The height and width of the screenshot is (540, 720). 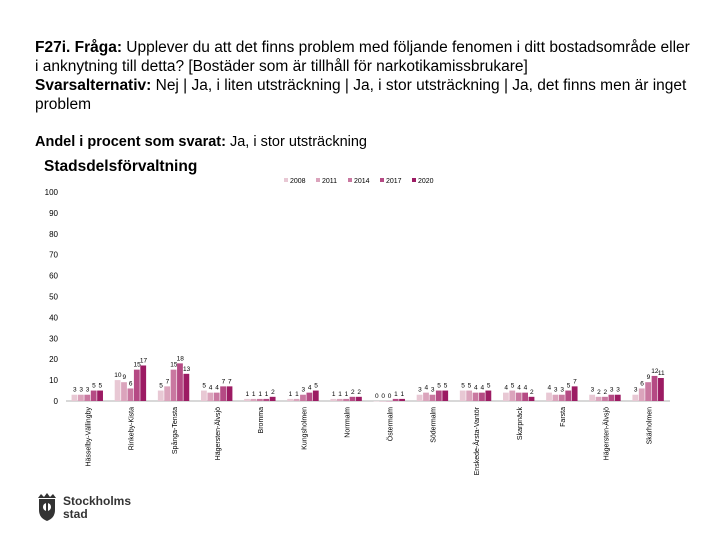 What do you see at coordinates (391, 424) in the screenshot?
I see `x-tick-label: Östermalm` at bounding box center [391, 424].